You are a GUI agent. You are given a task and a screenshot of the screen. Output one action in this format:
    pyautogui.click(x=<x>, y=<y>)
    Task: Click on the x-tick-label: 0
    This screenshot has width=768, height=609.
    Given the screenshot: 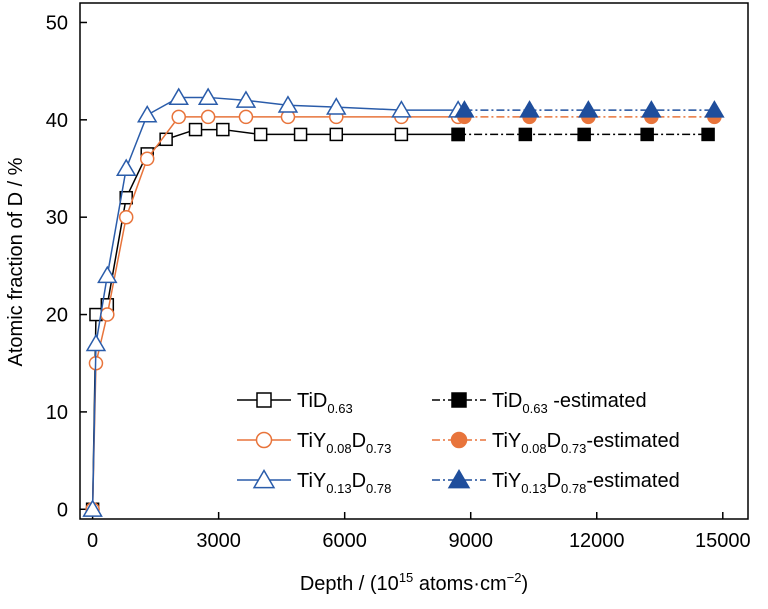 What is the action you would take?
    pyautogui.click(x=92, y=541)
    